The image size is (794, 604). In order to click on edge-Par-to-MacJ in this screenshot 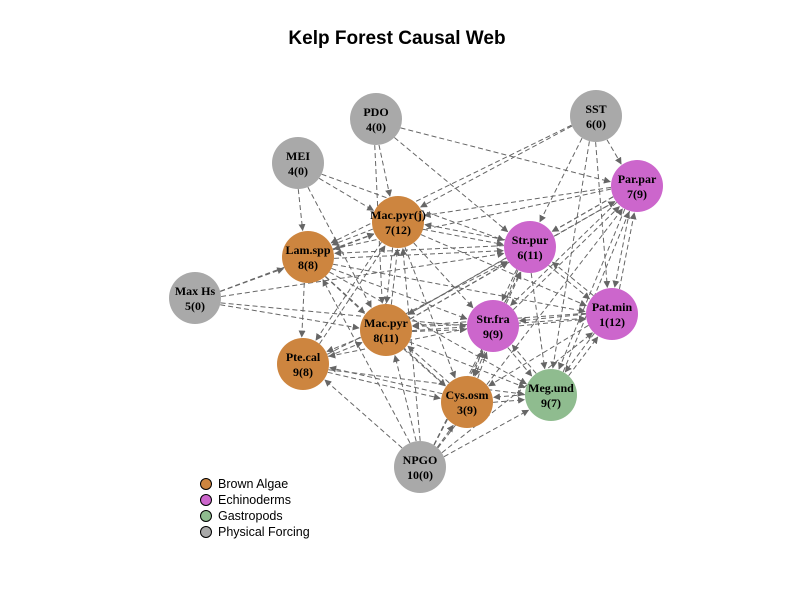, I will do `click(517, 202)`.